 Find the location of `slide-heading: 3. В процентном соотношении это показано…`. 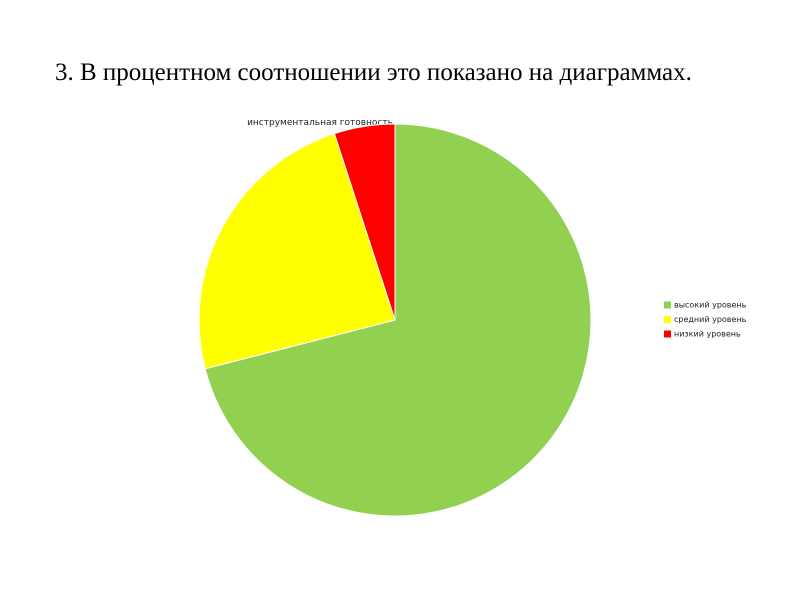

slide-heading: 3. В процентном соотношении это показано… is located at coordinates (373, 72).